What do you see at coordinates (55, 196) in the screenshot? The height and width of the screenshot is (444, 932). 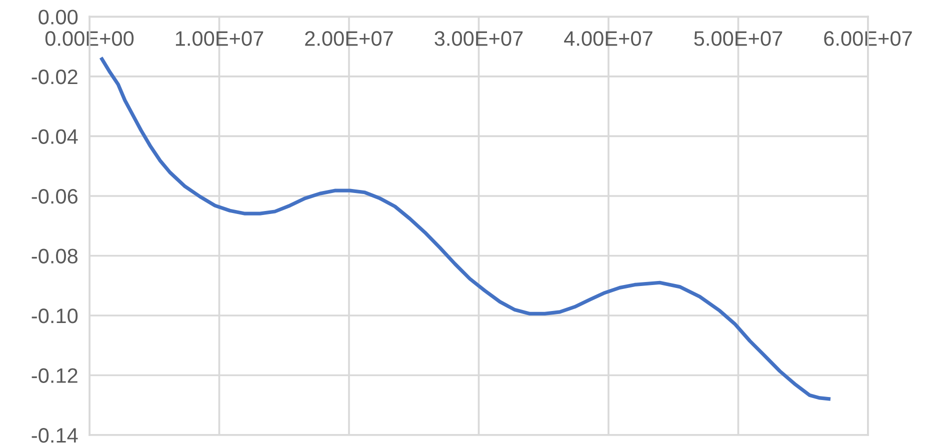 I see `y-tick-label: -0.06` at bounding box center [55, 196].